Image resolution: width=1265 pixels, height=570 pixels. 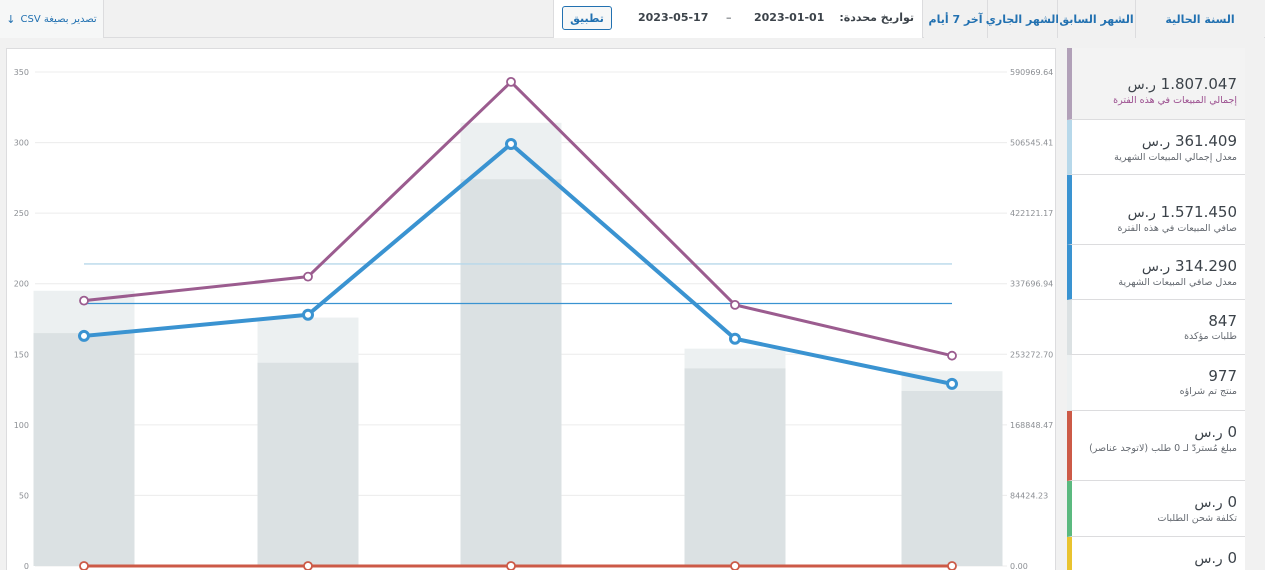 I want to click on right-axis-tick-label: 253272.70, so click(x=1031, y=354).